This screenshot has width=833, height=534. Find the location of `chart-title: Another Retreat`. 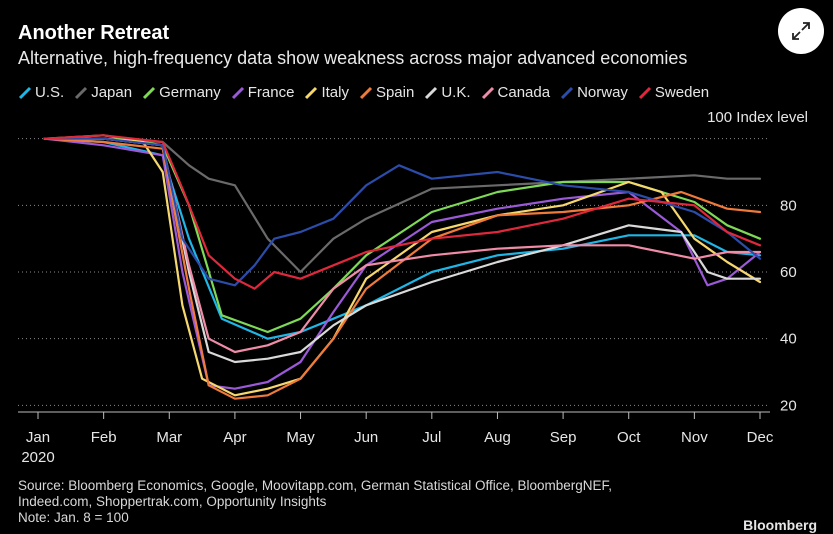

chart-title: Another Retreat is located at coordinates (94, 33).